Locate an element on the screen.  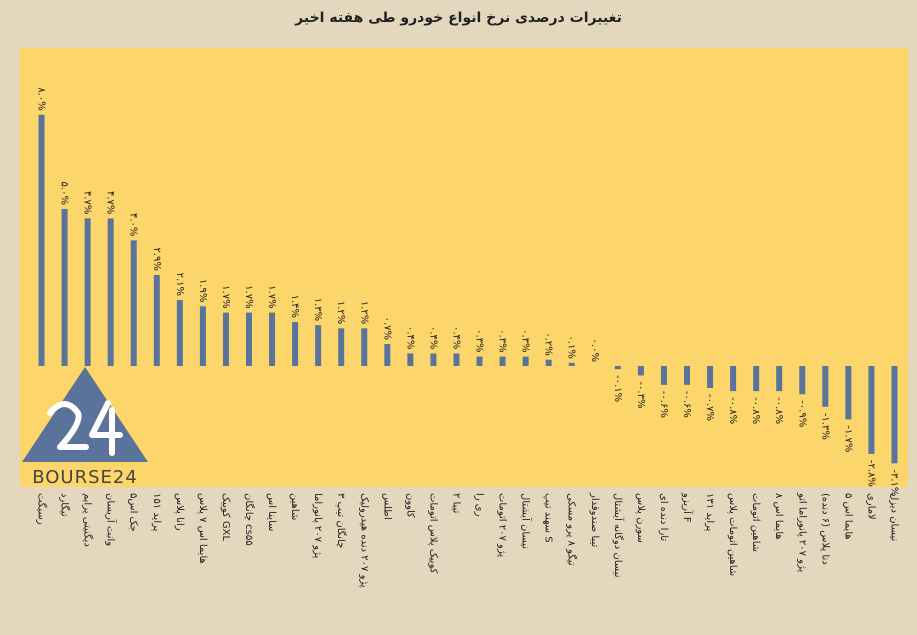
data-label-14: ۱.۲% is located at coordinates (340, 312).